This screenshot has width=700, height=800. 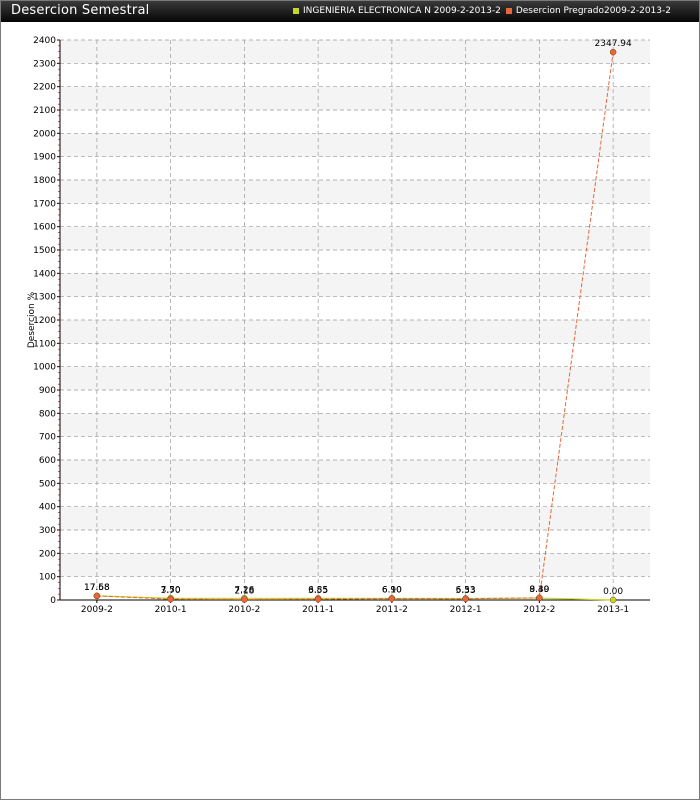 I want to click on y-tick-label: 500, so click(x=47, y=484).